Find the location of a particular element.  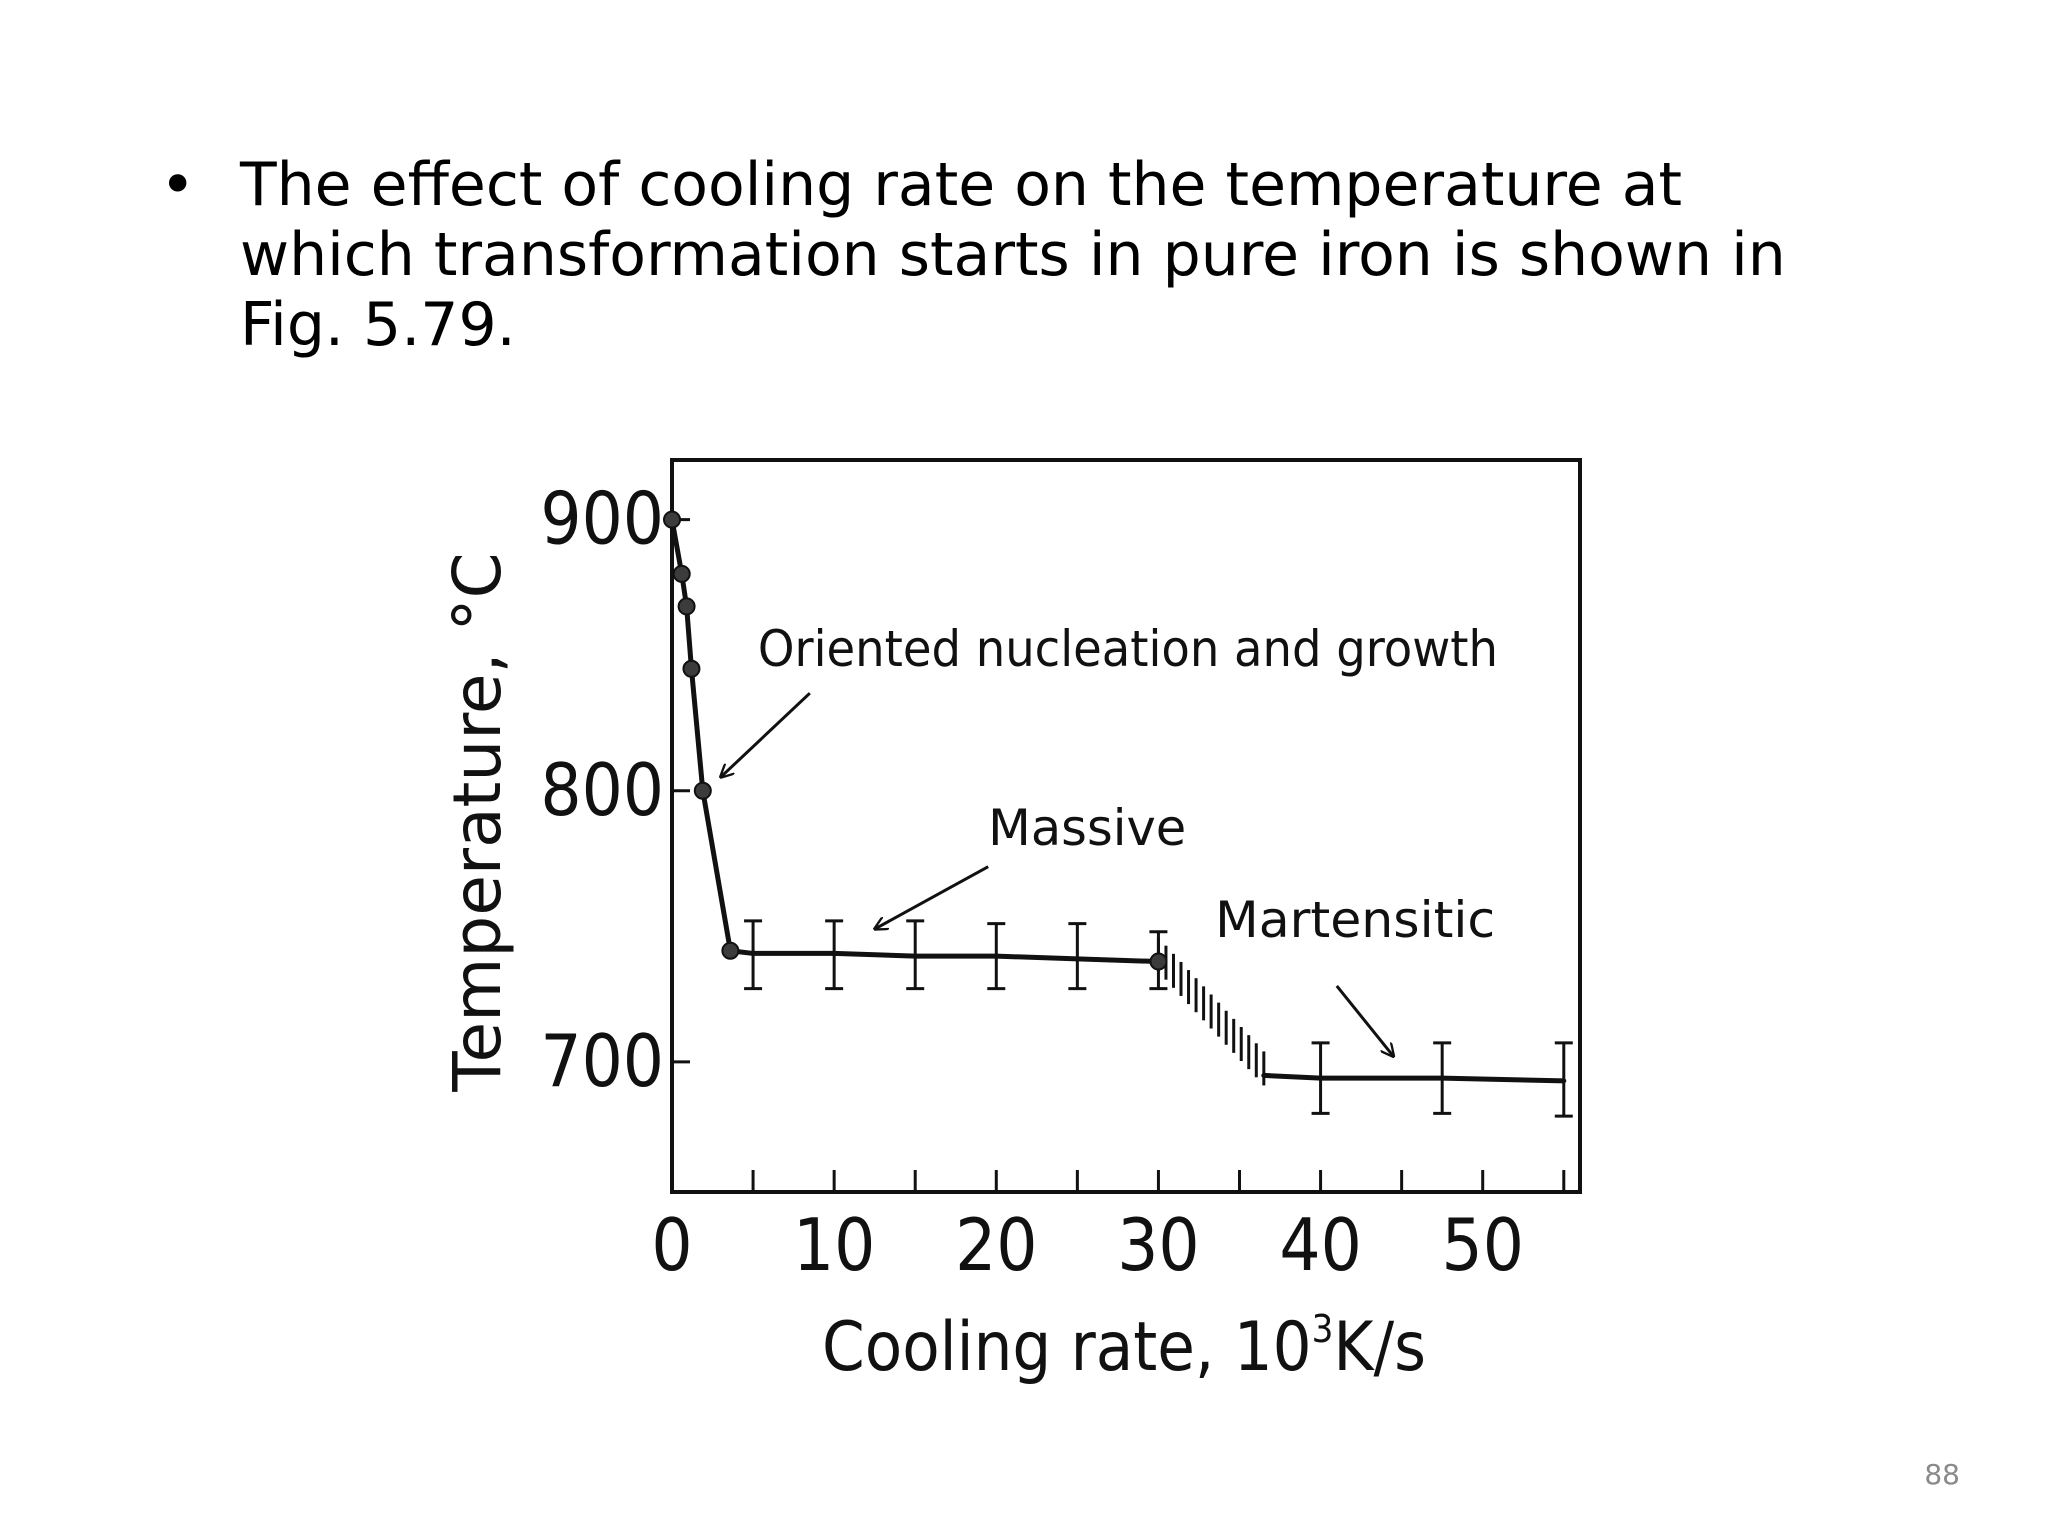

x-tick-label-20: 20 is located at coordinates (996, 1245).